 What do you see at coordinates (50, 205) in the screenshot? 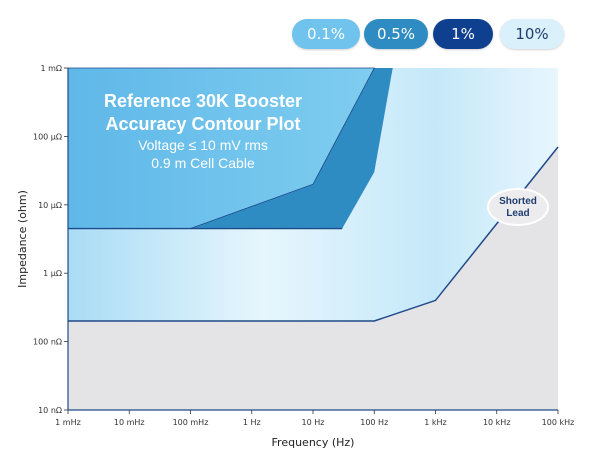
I see `y-tick-label-2: 10 µΩ` at bounding box center [50, 205].